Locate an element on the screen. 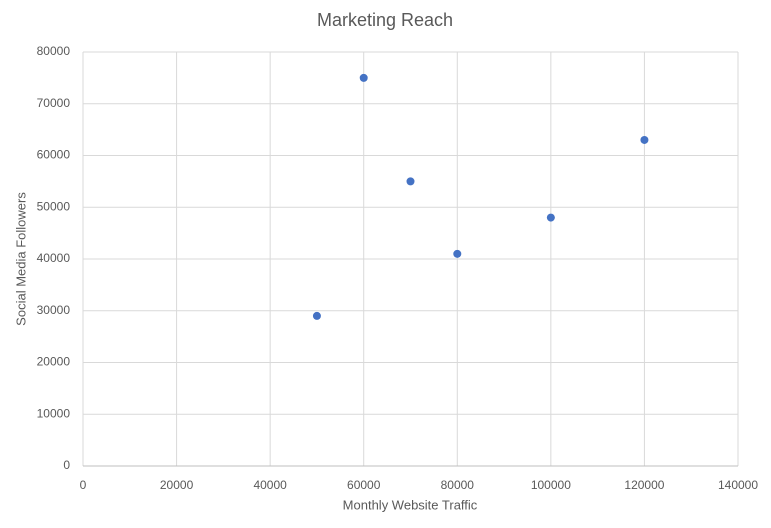 The width and height of the screenshot is (771, 528). x-tick-label: 120000 is located at coordinates (644, 485).